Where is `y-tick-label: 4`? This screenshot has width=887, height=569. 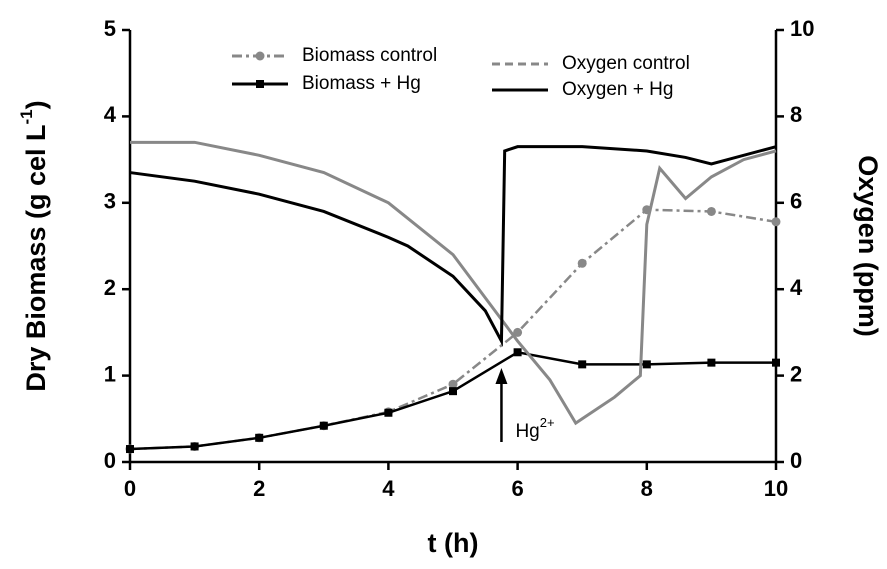 y-tick-label: 4 is located at coordinates (110, 114).